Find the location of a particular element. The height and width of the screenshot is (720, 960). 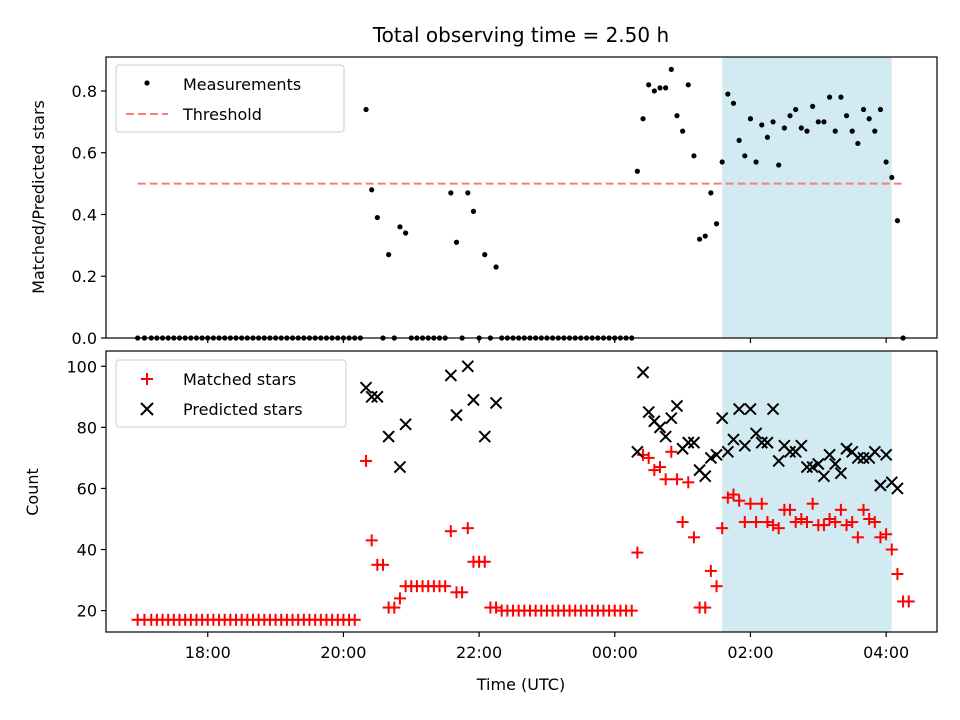

legend-measurements-marker is located at coordinates (147, 83).